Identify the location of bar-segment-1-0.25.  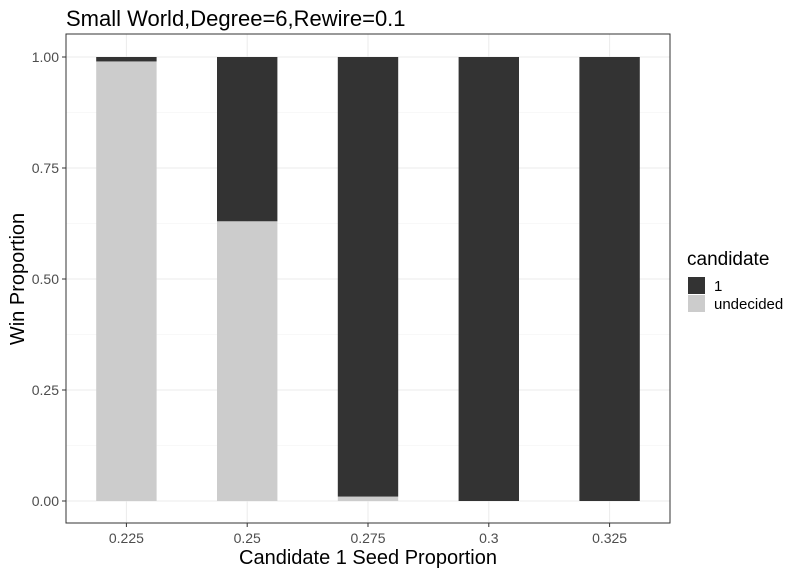
(247, 139).